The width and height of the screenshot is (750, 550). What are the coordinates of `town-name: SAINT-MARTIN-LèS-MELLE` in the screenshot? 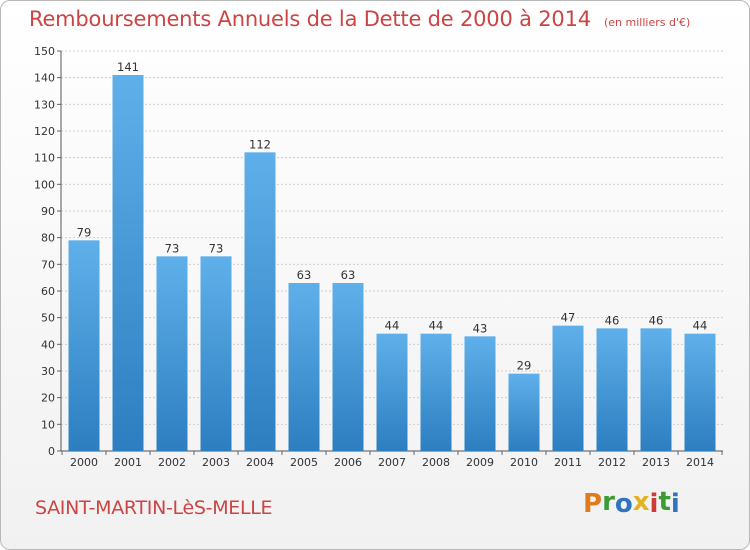 It's located at (154, 508).